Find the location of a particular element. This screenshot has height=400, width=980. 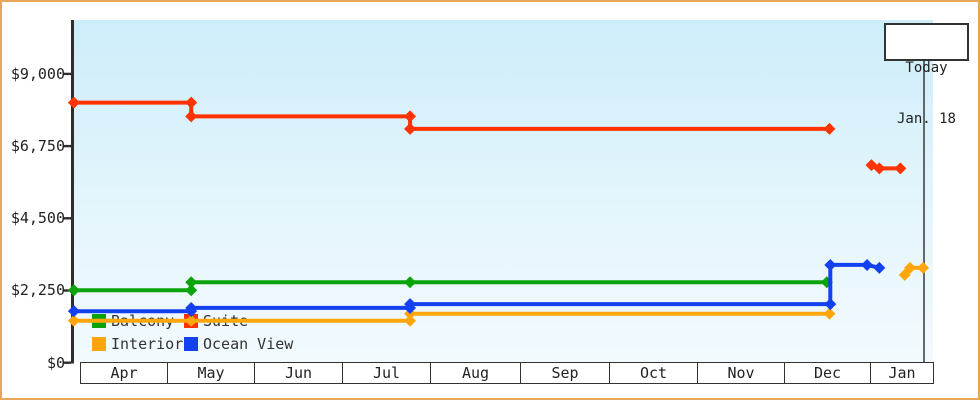

month-cell-may: May is located at coordinates (210, 373).